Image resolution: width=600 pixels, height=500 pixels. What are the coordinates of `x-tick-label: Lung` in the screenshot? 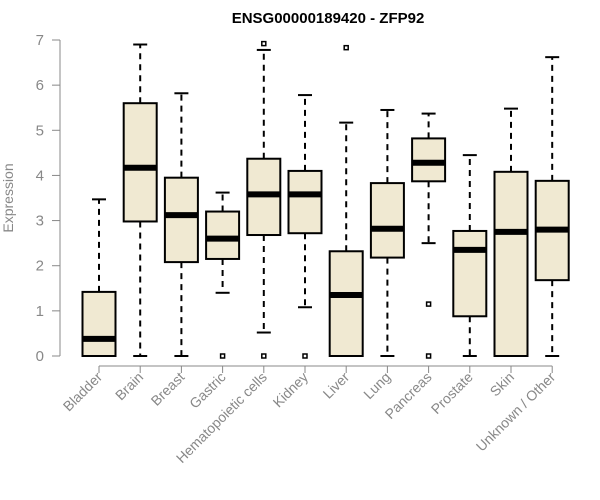 It's located at (376, 385).